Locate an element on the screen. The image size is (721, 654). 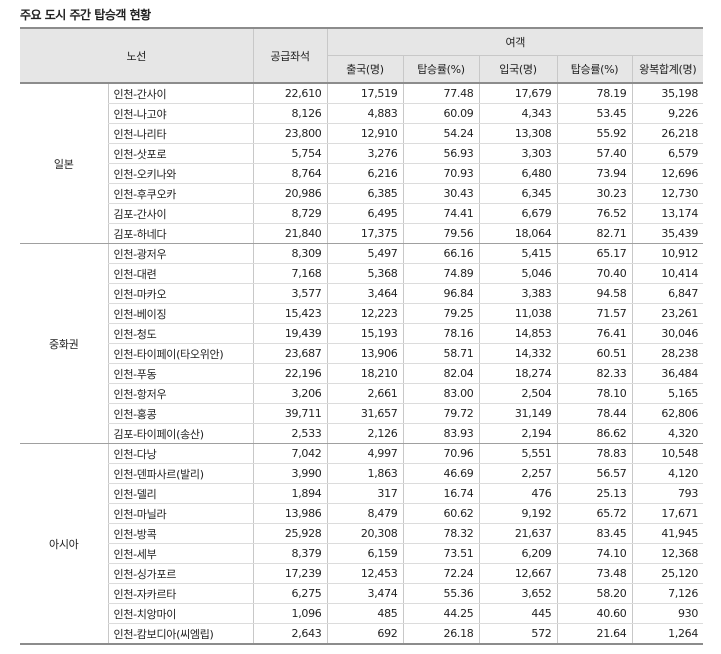
route-cell: 인천-푸동 is located at coordinates (180, 373).